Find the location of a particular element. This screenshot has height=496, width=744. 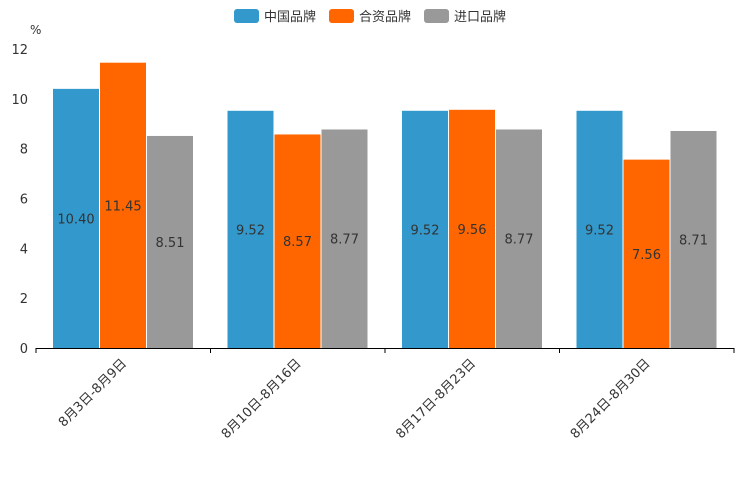

bar-value-label: 11.45 is located at coordinates (122, 206).